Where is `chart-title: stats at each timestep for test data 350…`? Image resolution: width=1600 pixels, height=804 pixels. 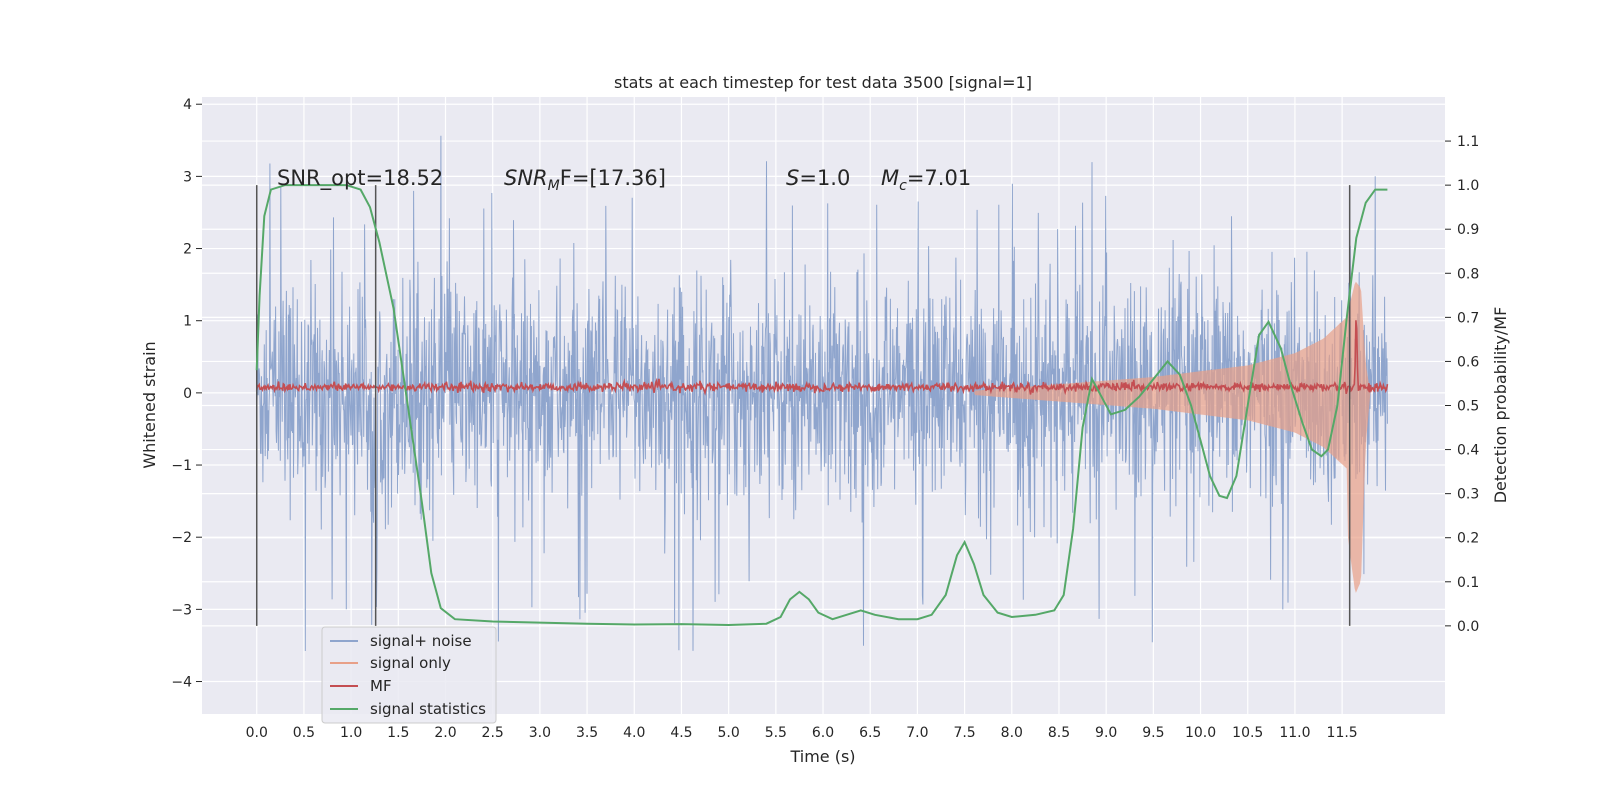 chart-title: stats at each timestep for test data 350… is located at coordinates (823, 82).